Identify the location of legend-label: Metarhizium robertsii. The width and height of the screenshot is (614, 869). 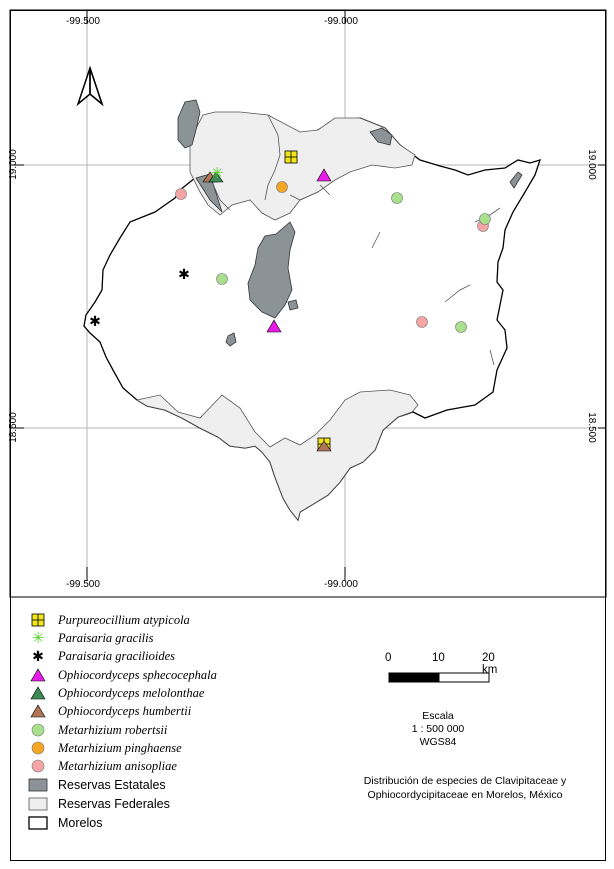
(113, 730).